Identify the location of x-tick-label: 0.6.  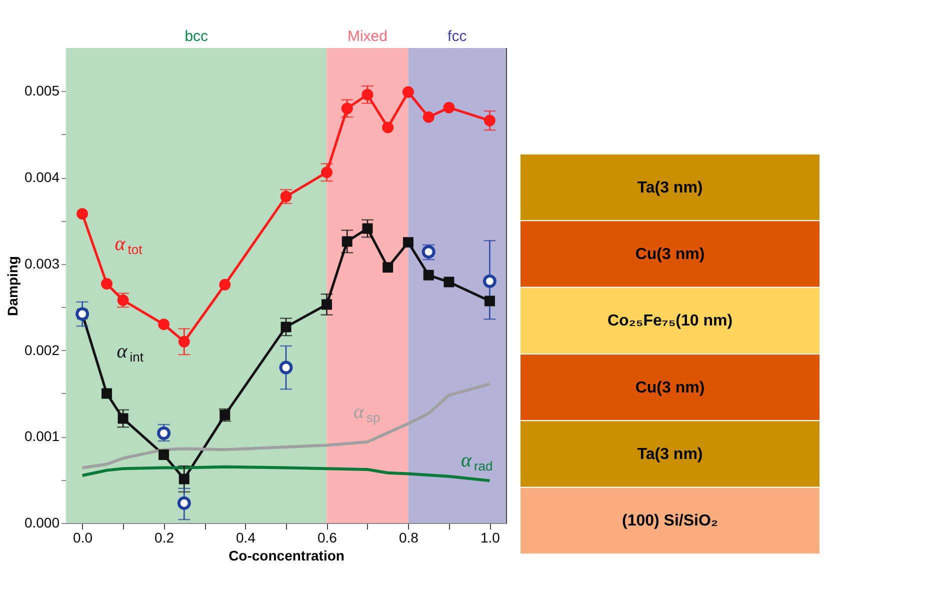
(328, 538).